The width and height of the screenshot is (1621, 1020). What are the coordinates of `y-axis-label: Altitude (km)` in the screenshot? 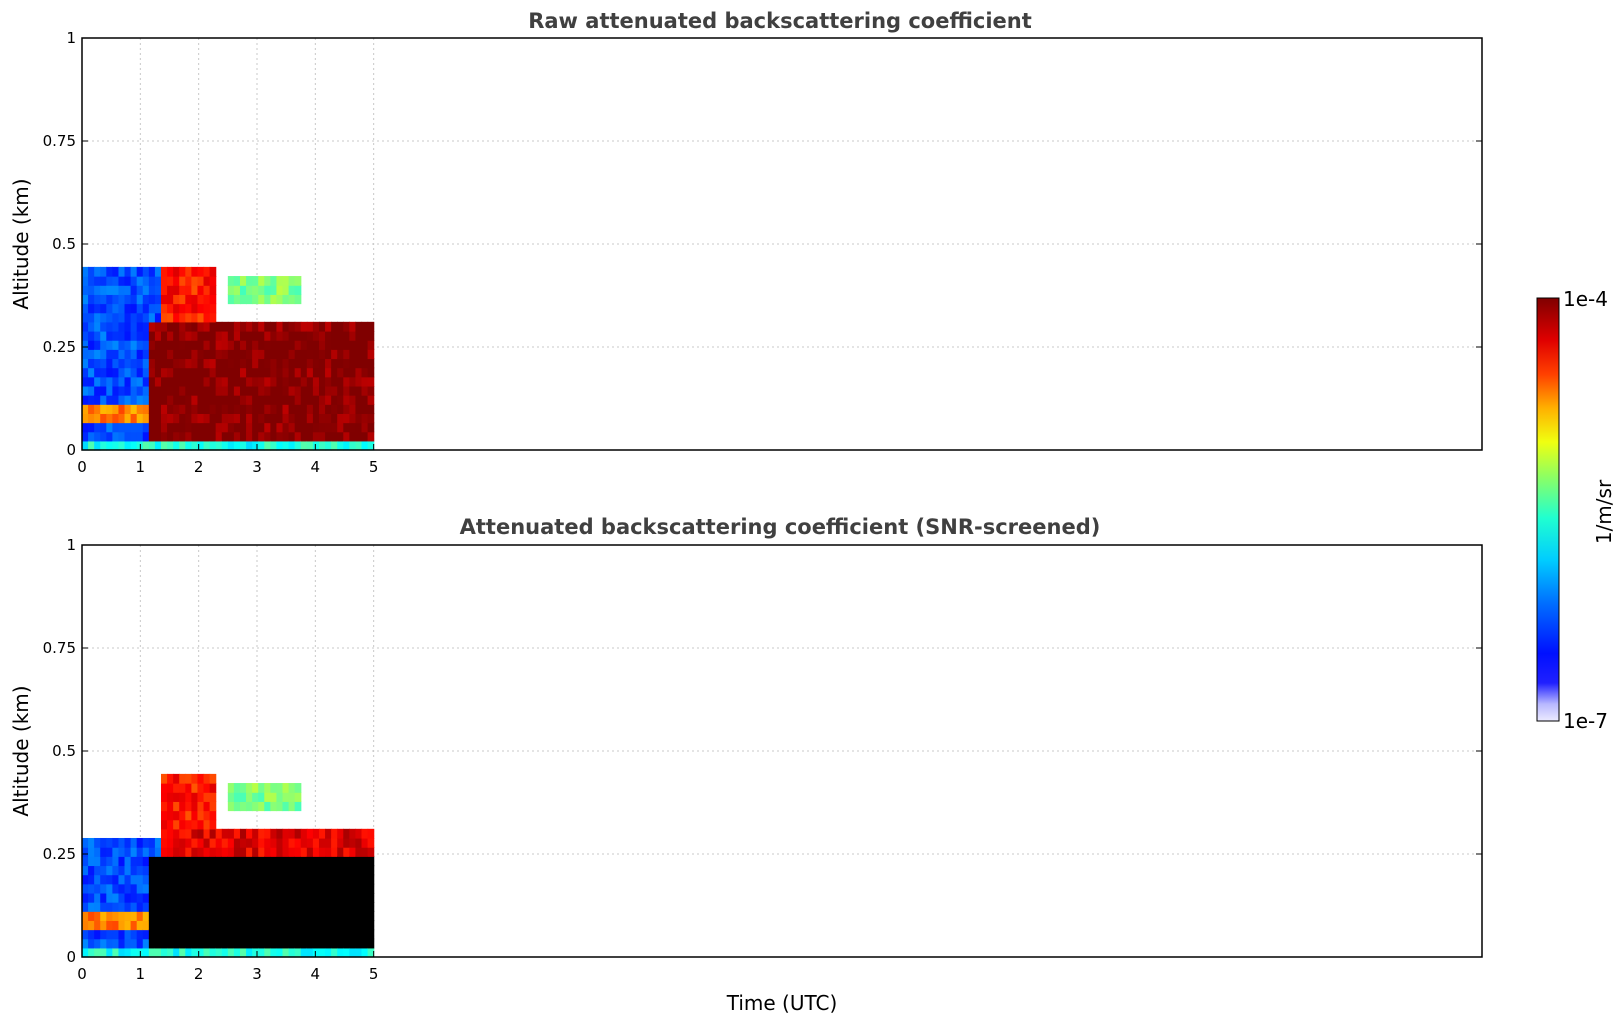 It's located at (21, 243).